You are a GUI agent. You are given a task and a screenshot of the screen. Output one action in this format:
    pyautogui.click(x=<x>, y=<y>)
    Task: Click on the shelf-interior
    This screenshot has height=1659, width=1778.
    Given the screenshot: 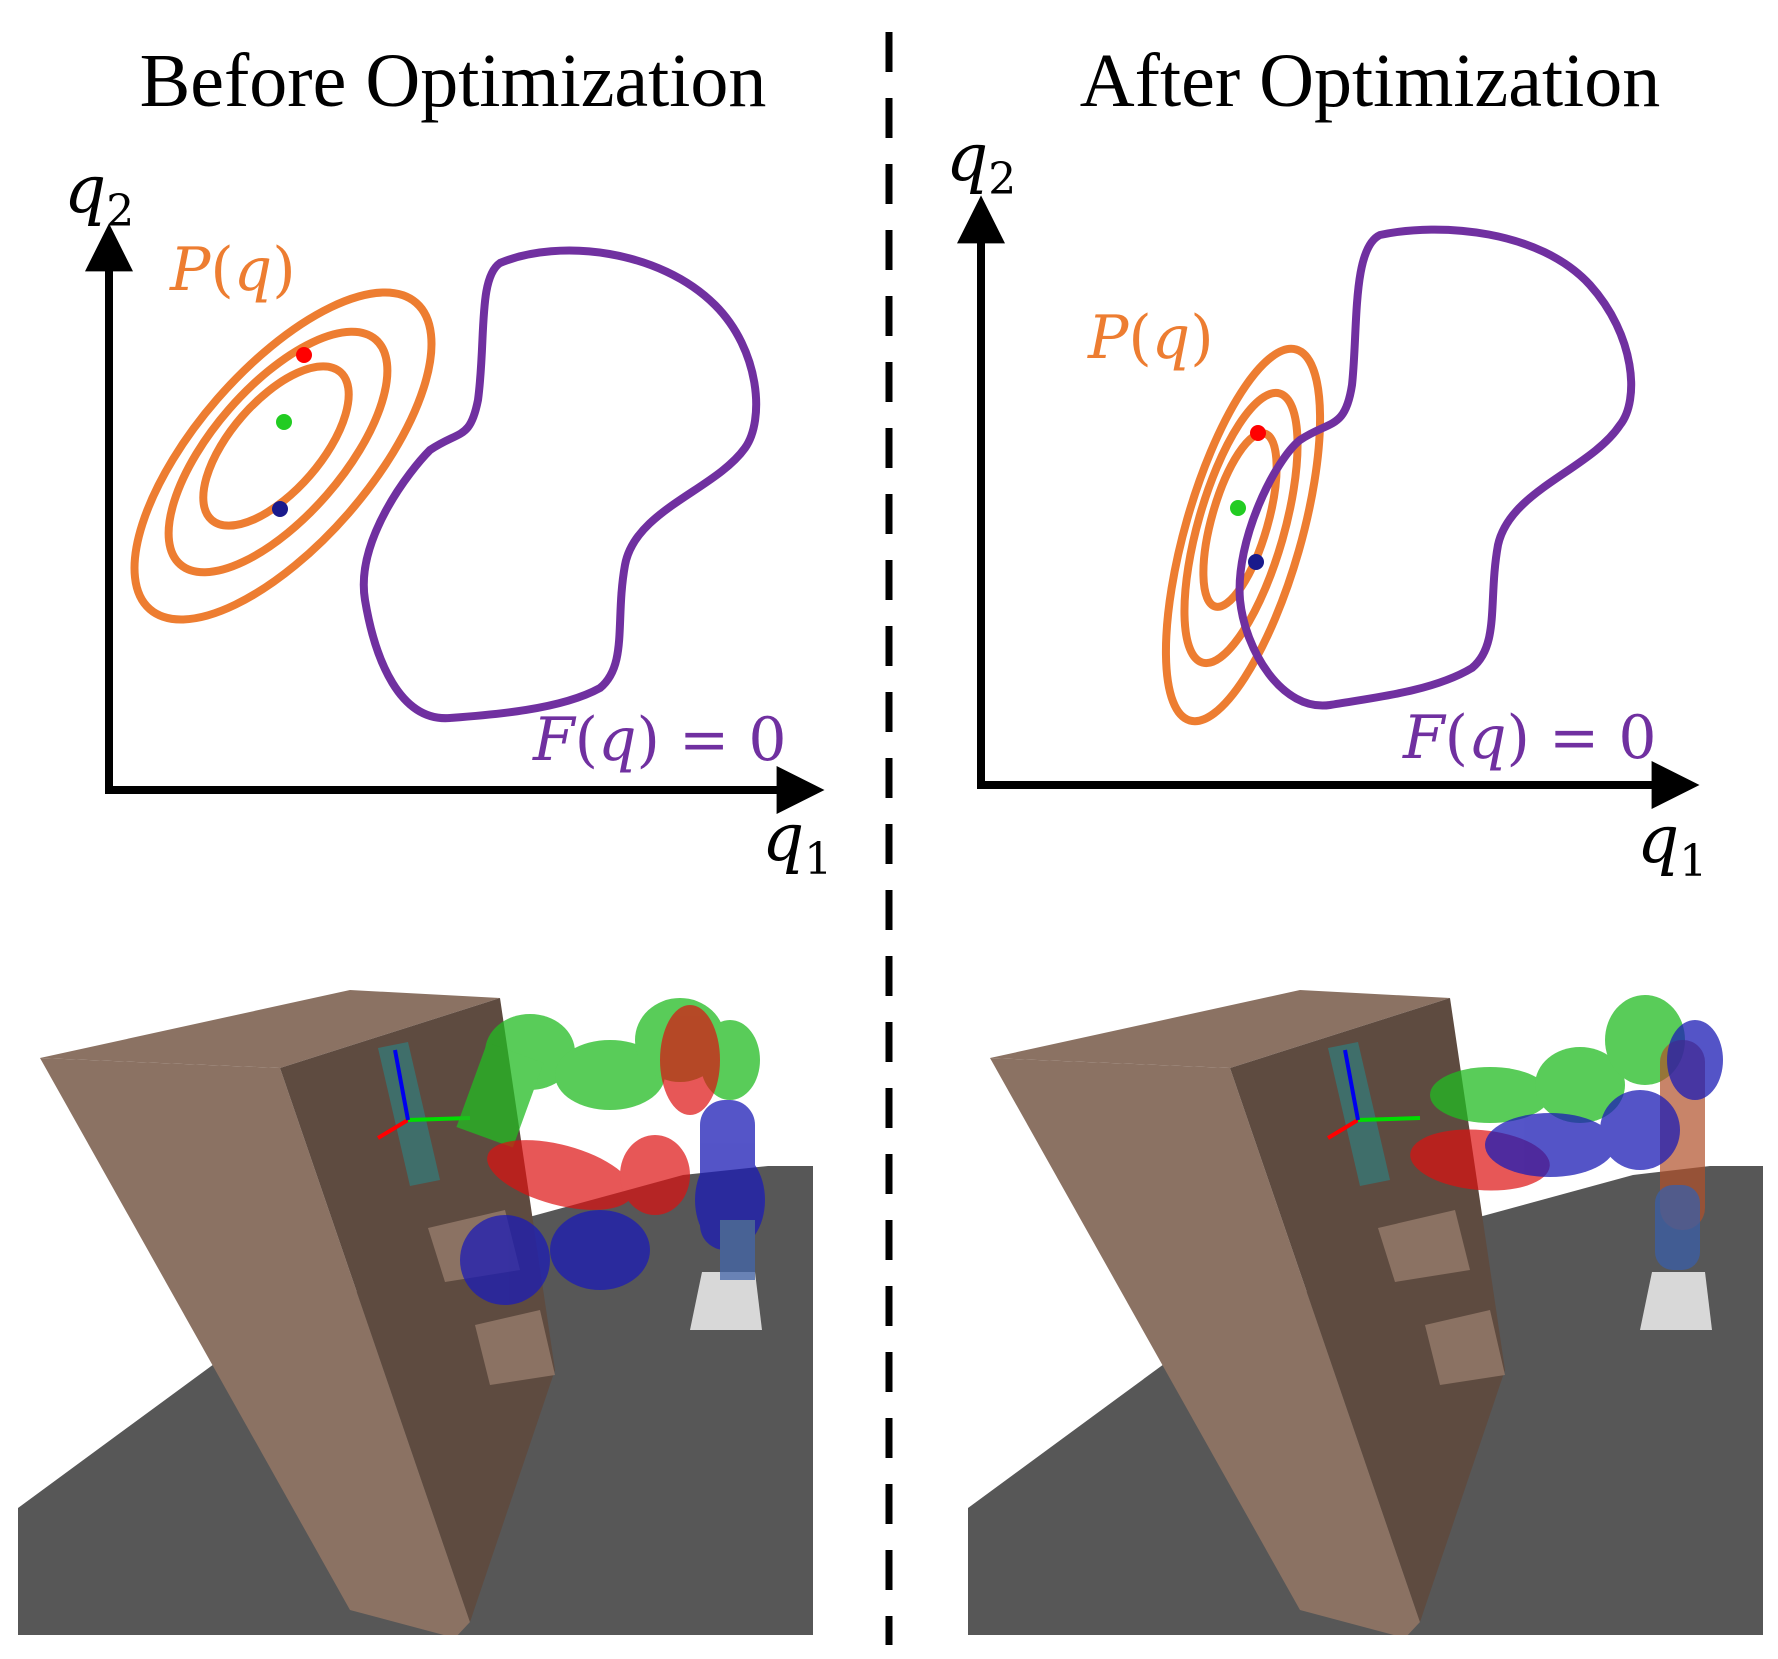 What is the action you would take?
    pyautogui.click(x=417, y=1310)
    